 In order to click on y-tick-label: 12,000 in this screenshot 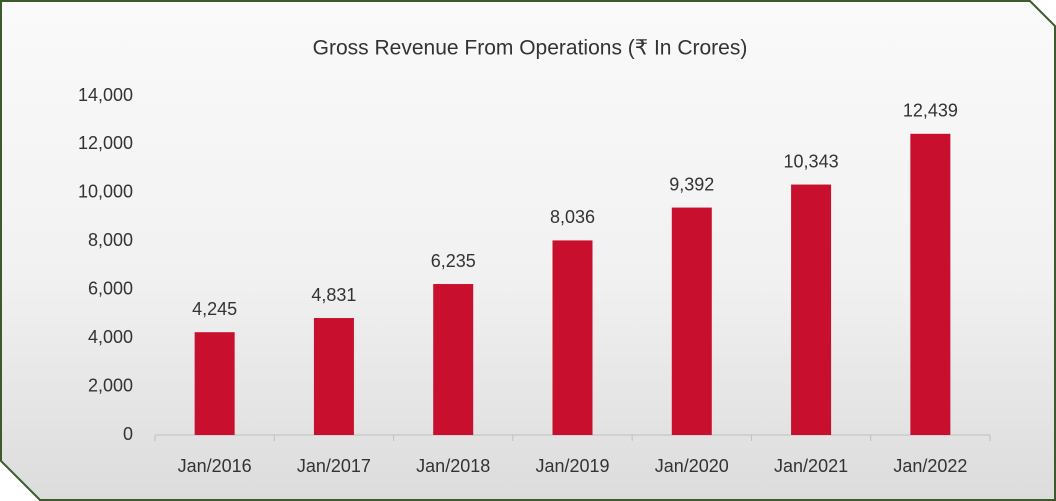, I will do `click(105, 143)`.